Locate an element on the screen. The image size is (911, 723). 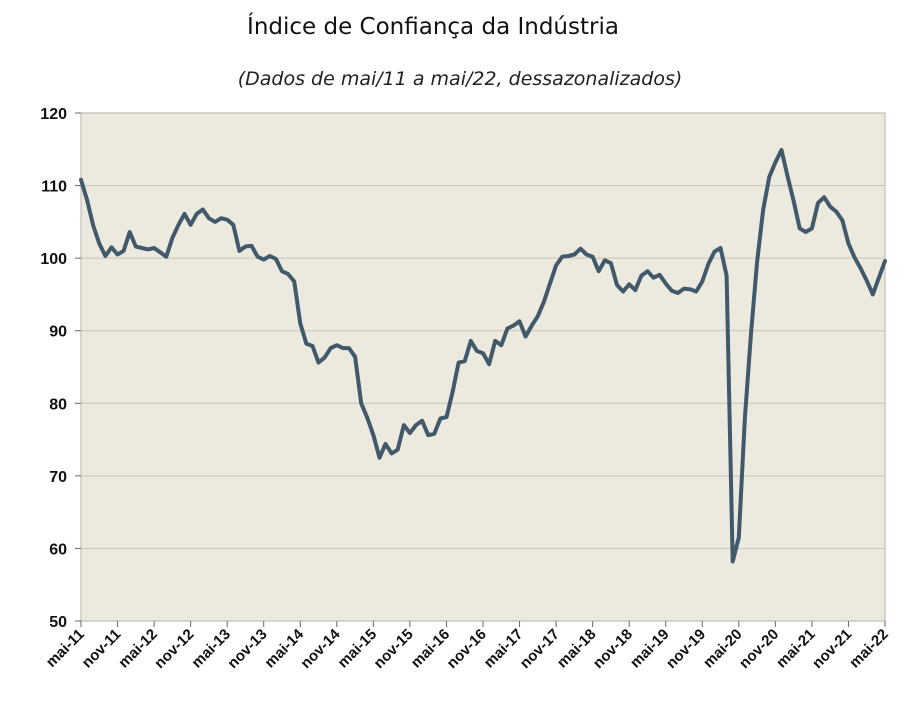
y-tick-label: 50 is located at coordinates (58, 622).